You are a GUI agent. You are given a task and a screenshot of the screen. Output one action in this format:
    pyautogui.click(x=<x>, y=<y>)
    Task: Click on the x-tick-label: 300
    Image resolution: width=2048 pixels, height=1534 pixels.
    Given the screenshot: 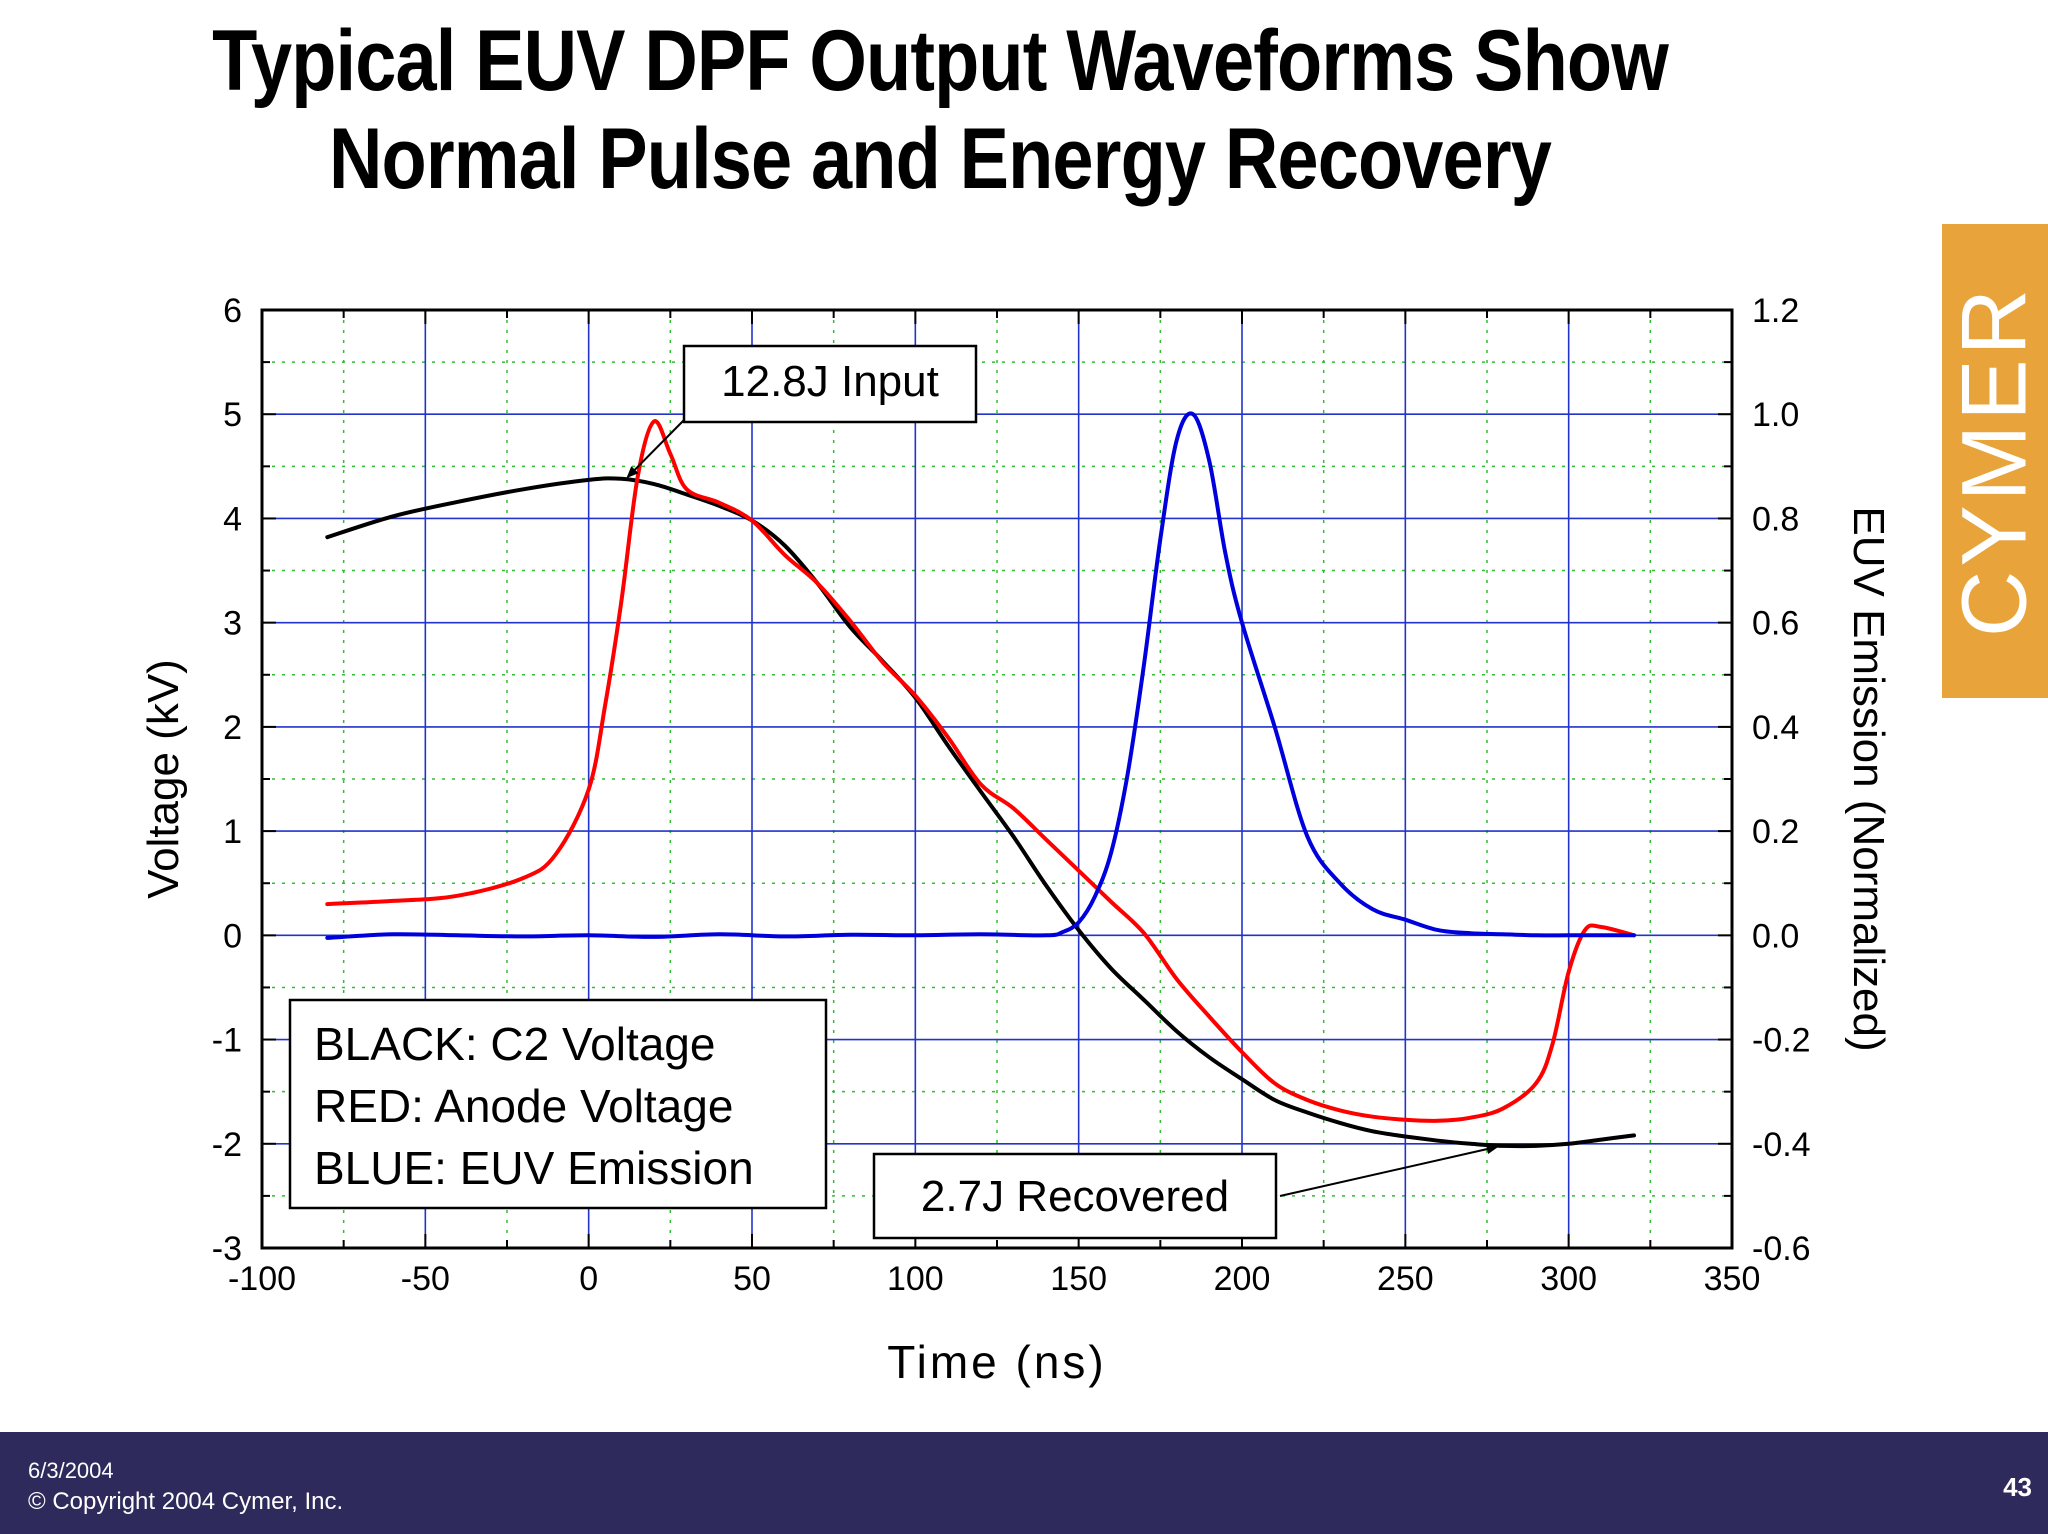 What is the action you would take?
    pyautogui.click(x=1568, y=1279)
    